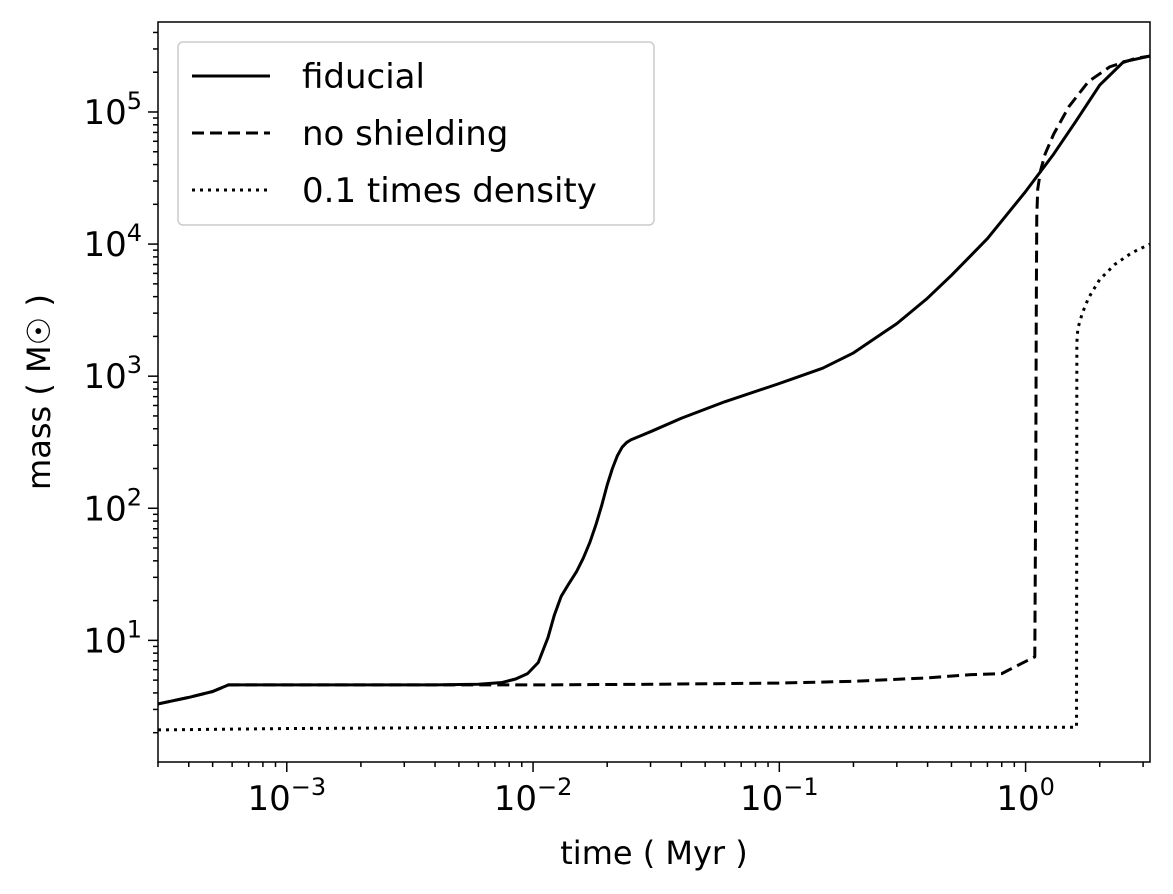 This screenshot has height=894, width=1173. What do you see at coordinates (112, 110) in the screenshot?
I see `y-tick-label: 10⁵` at bounding box center [112, 110].